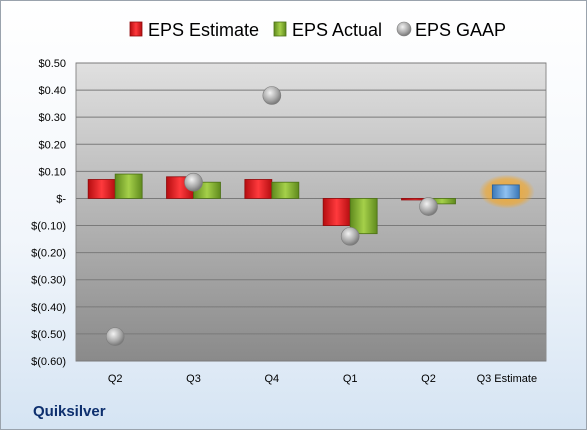 This screenshot has height=430, width=587. What do you see at coordinates (507, 379) in the screenshot?
I see `x-tick-label: Q3 Estimate` at bounding box center [507, 379].